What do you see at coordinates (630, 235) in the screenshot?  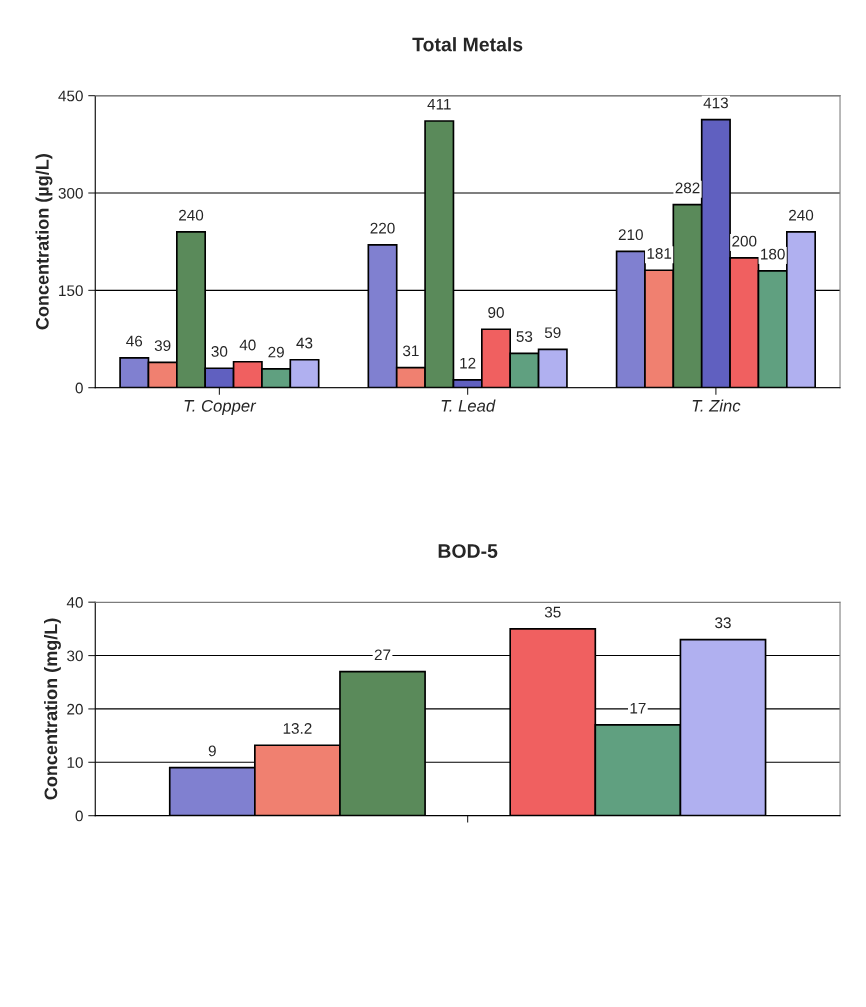 I see `data-label: 210` at bounding box center [630, 235].